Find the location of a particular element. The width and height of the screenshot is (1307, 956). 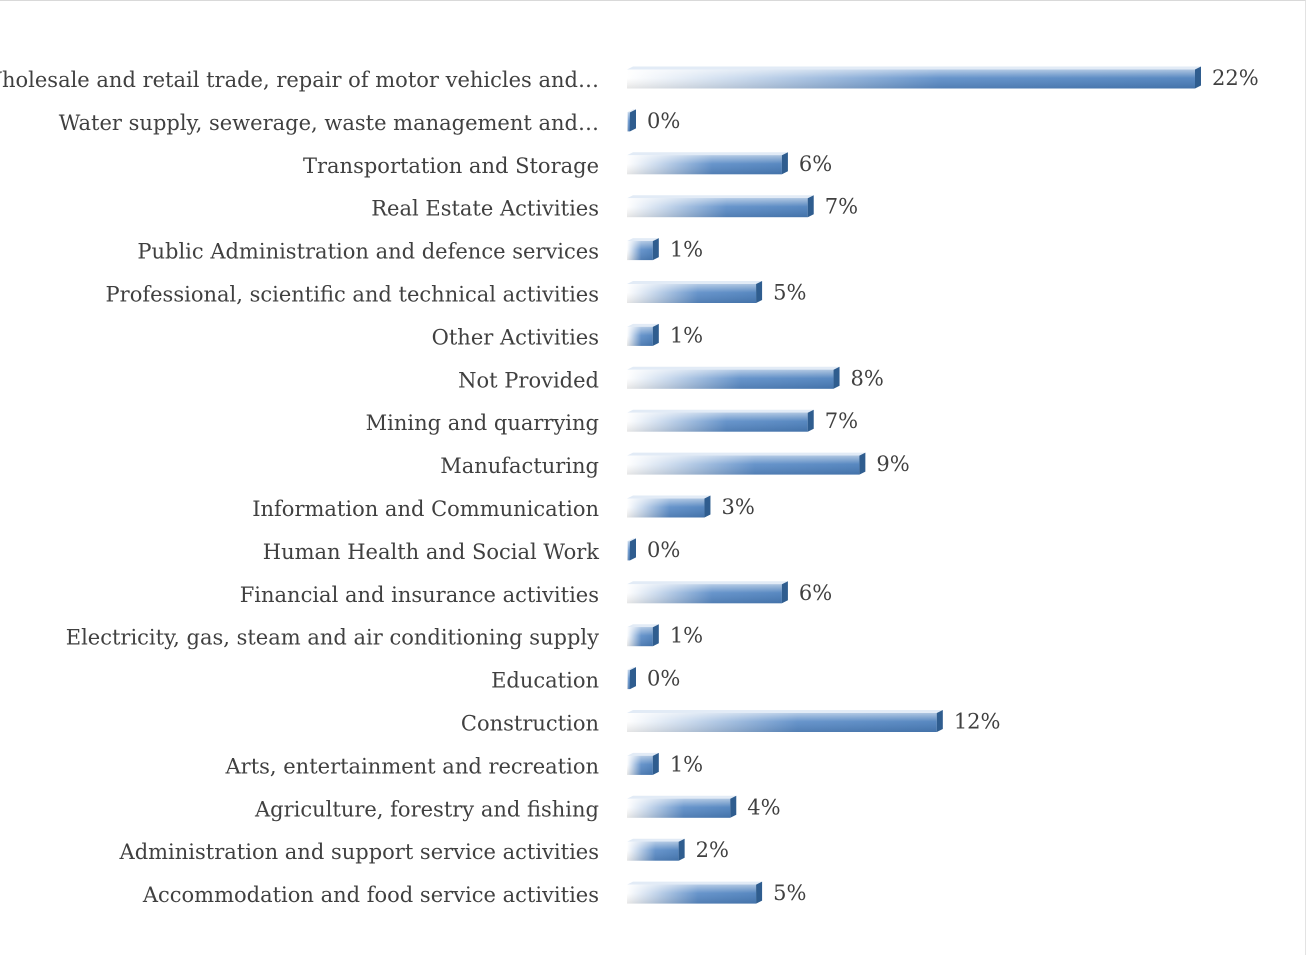

bar-row: Not Provided 8% is located at coordinates (671, 379).